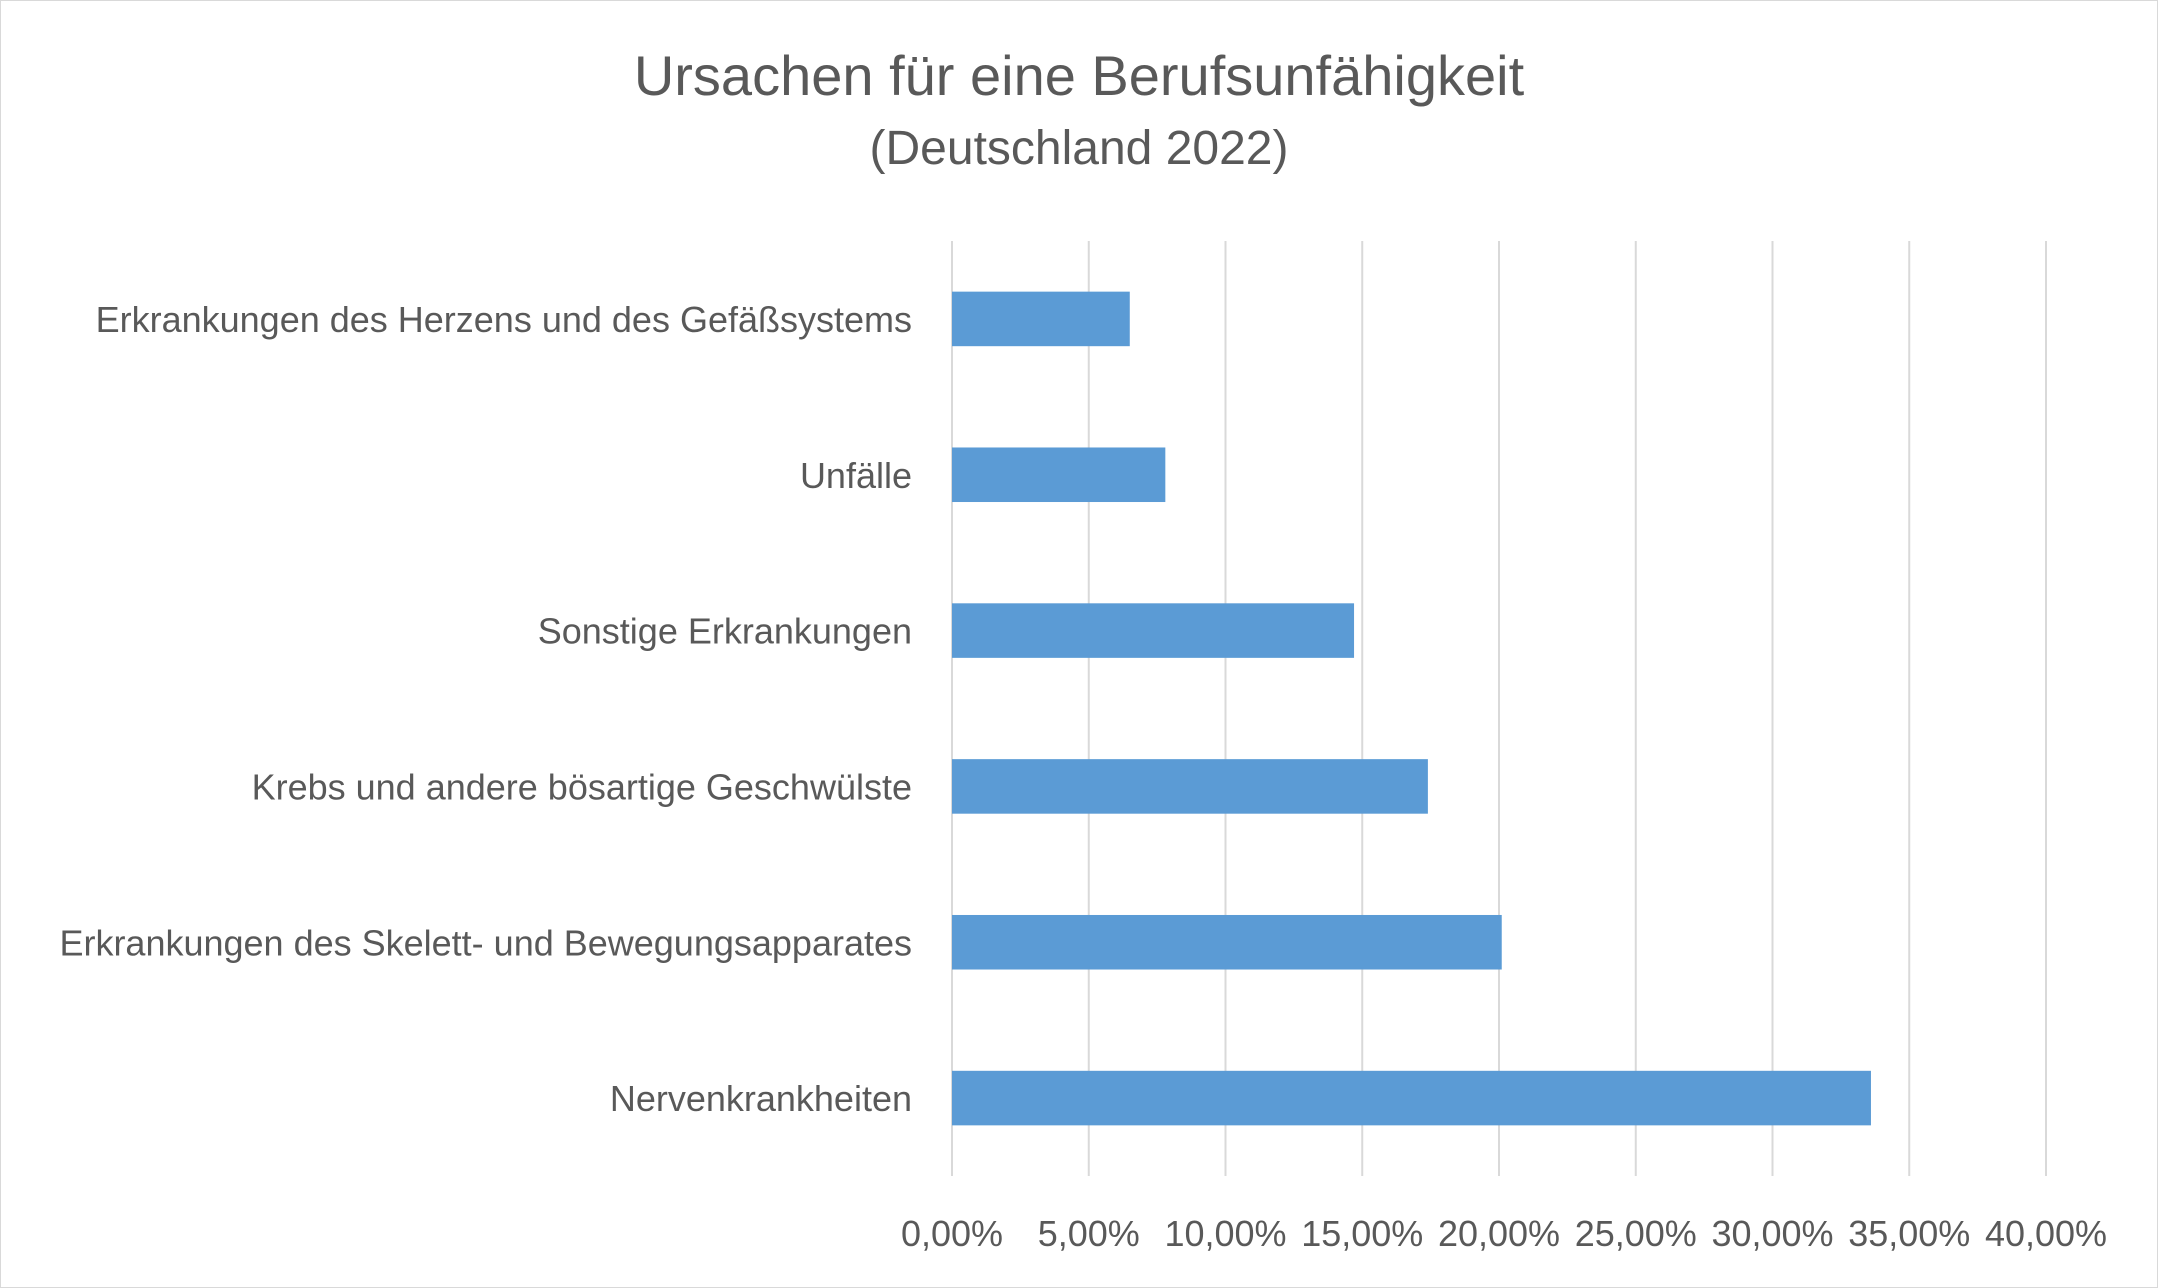 This screenshot has height=1288, width=2158. What do you see at coordinates (1636, 1233) in the screenshot?
I see `x-tick-label: 25,00%` at bounding box center [1636, 1233].